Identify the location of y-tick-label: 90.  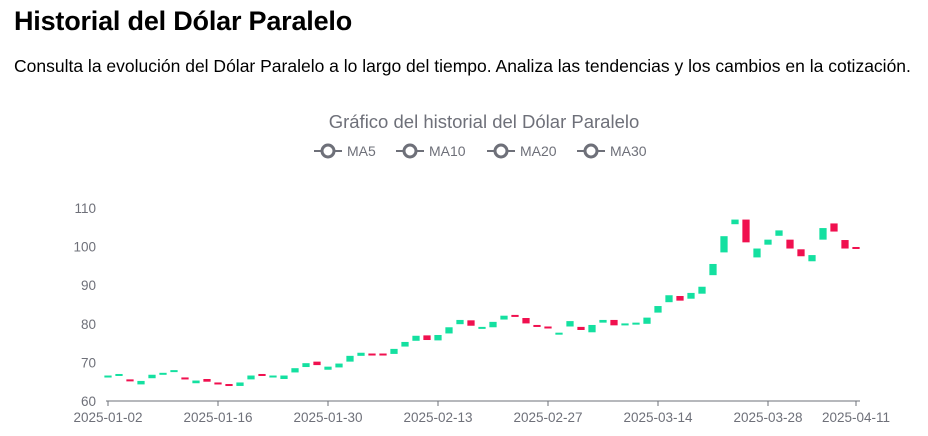
(88, 285).